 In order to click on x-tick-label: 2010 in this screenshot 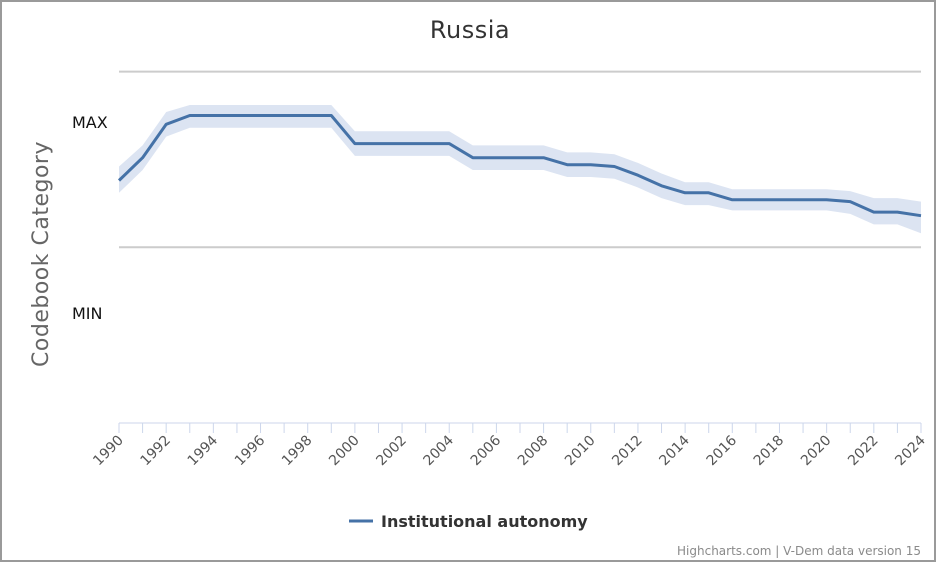, I will do `click(580, 451)`.